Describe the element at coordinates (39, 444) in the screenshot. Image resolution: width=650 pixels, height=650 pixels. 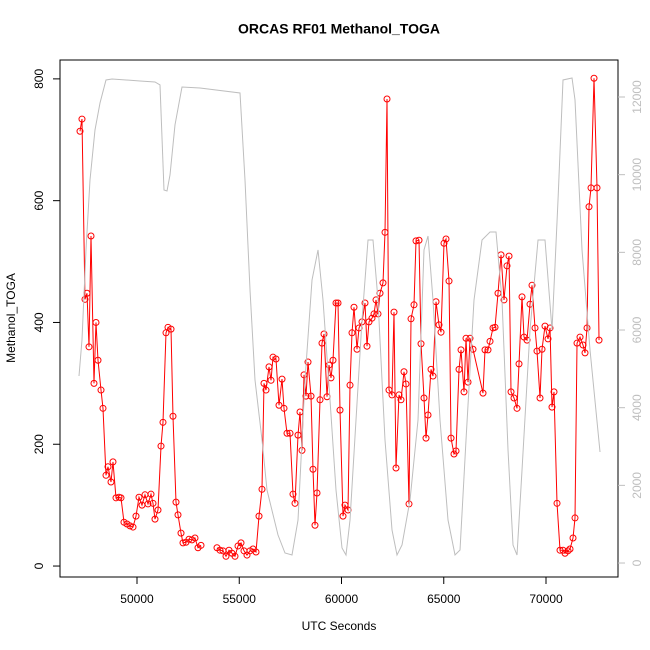
I see `y-tick-label: 200` at that location.